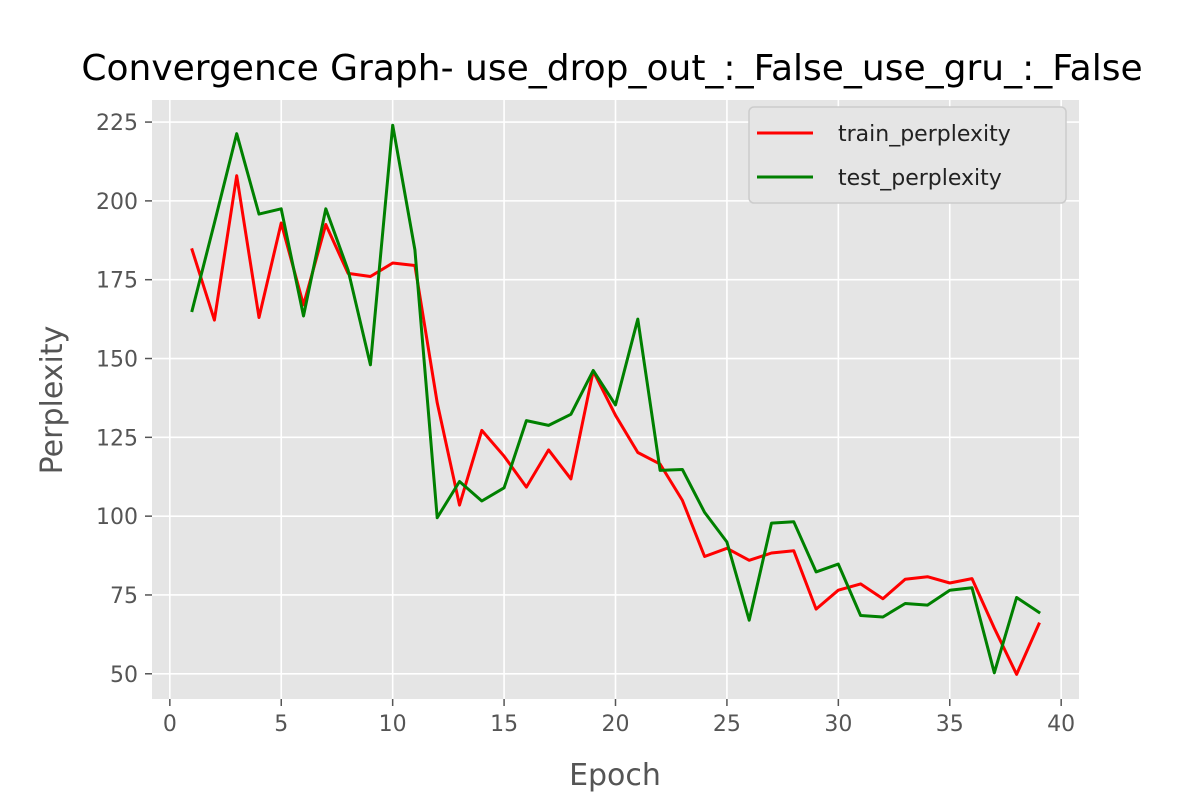 The image size is (1200, 800). I want to click on x-tick-label: 25, so click(727, 724).